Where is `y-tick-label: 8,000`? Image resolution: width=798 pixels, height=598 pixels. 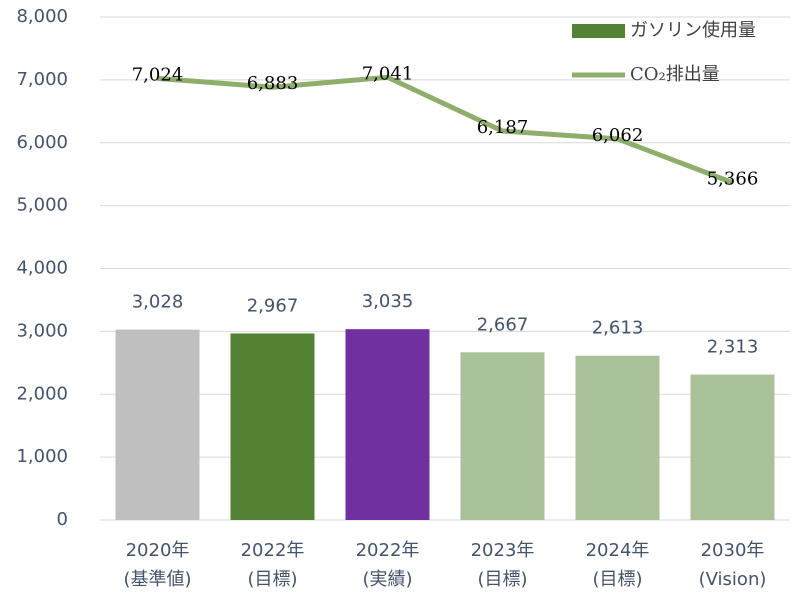 y-tick-label: 8,000 is located at coordinates (42, 16).